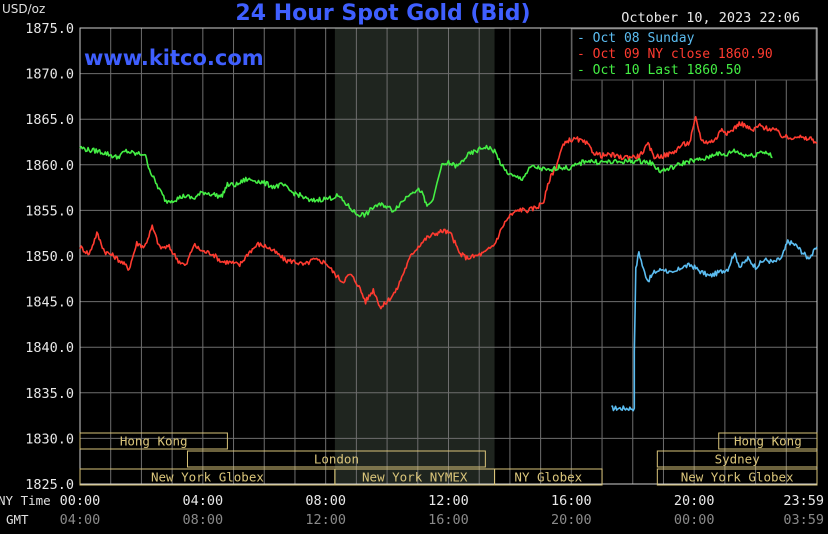  I want to click on session-label: Sydney, so click(738, 459).